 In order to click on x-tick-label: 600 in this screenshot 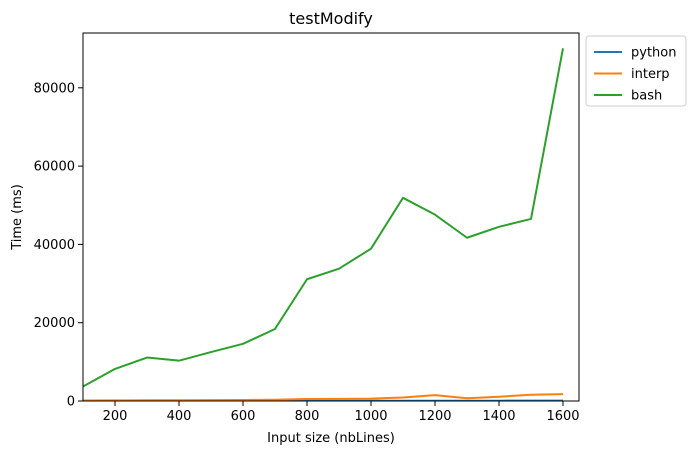, I will do `click(243, 416)`.